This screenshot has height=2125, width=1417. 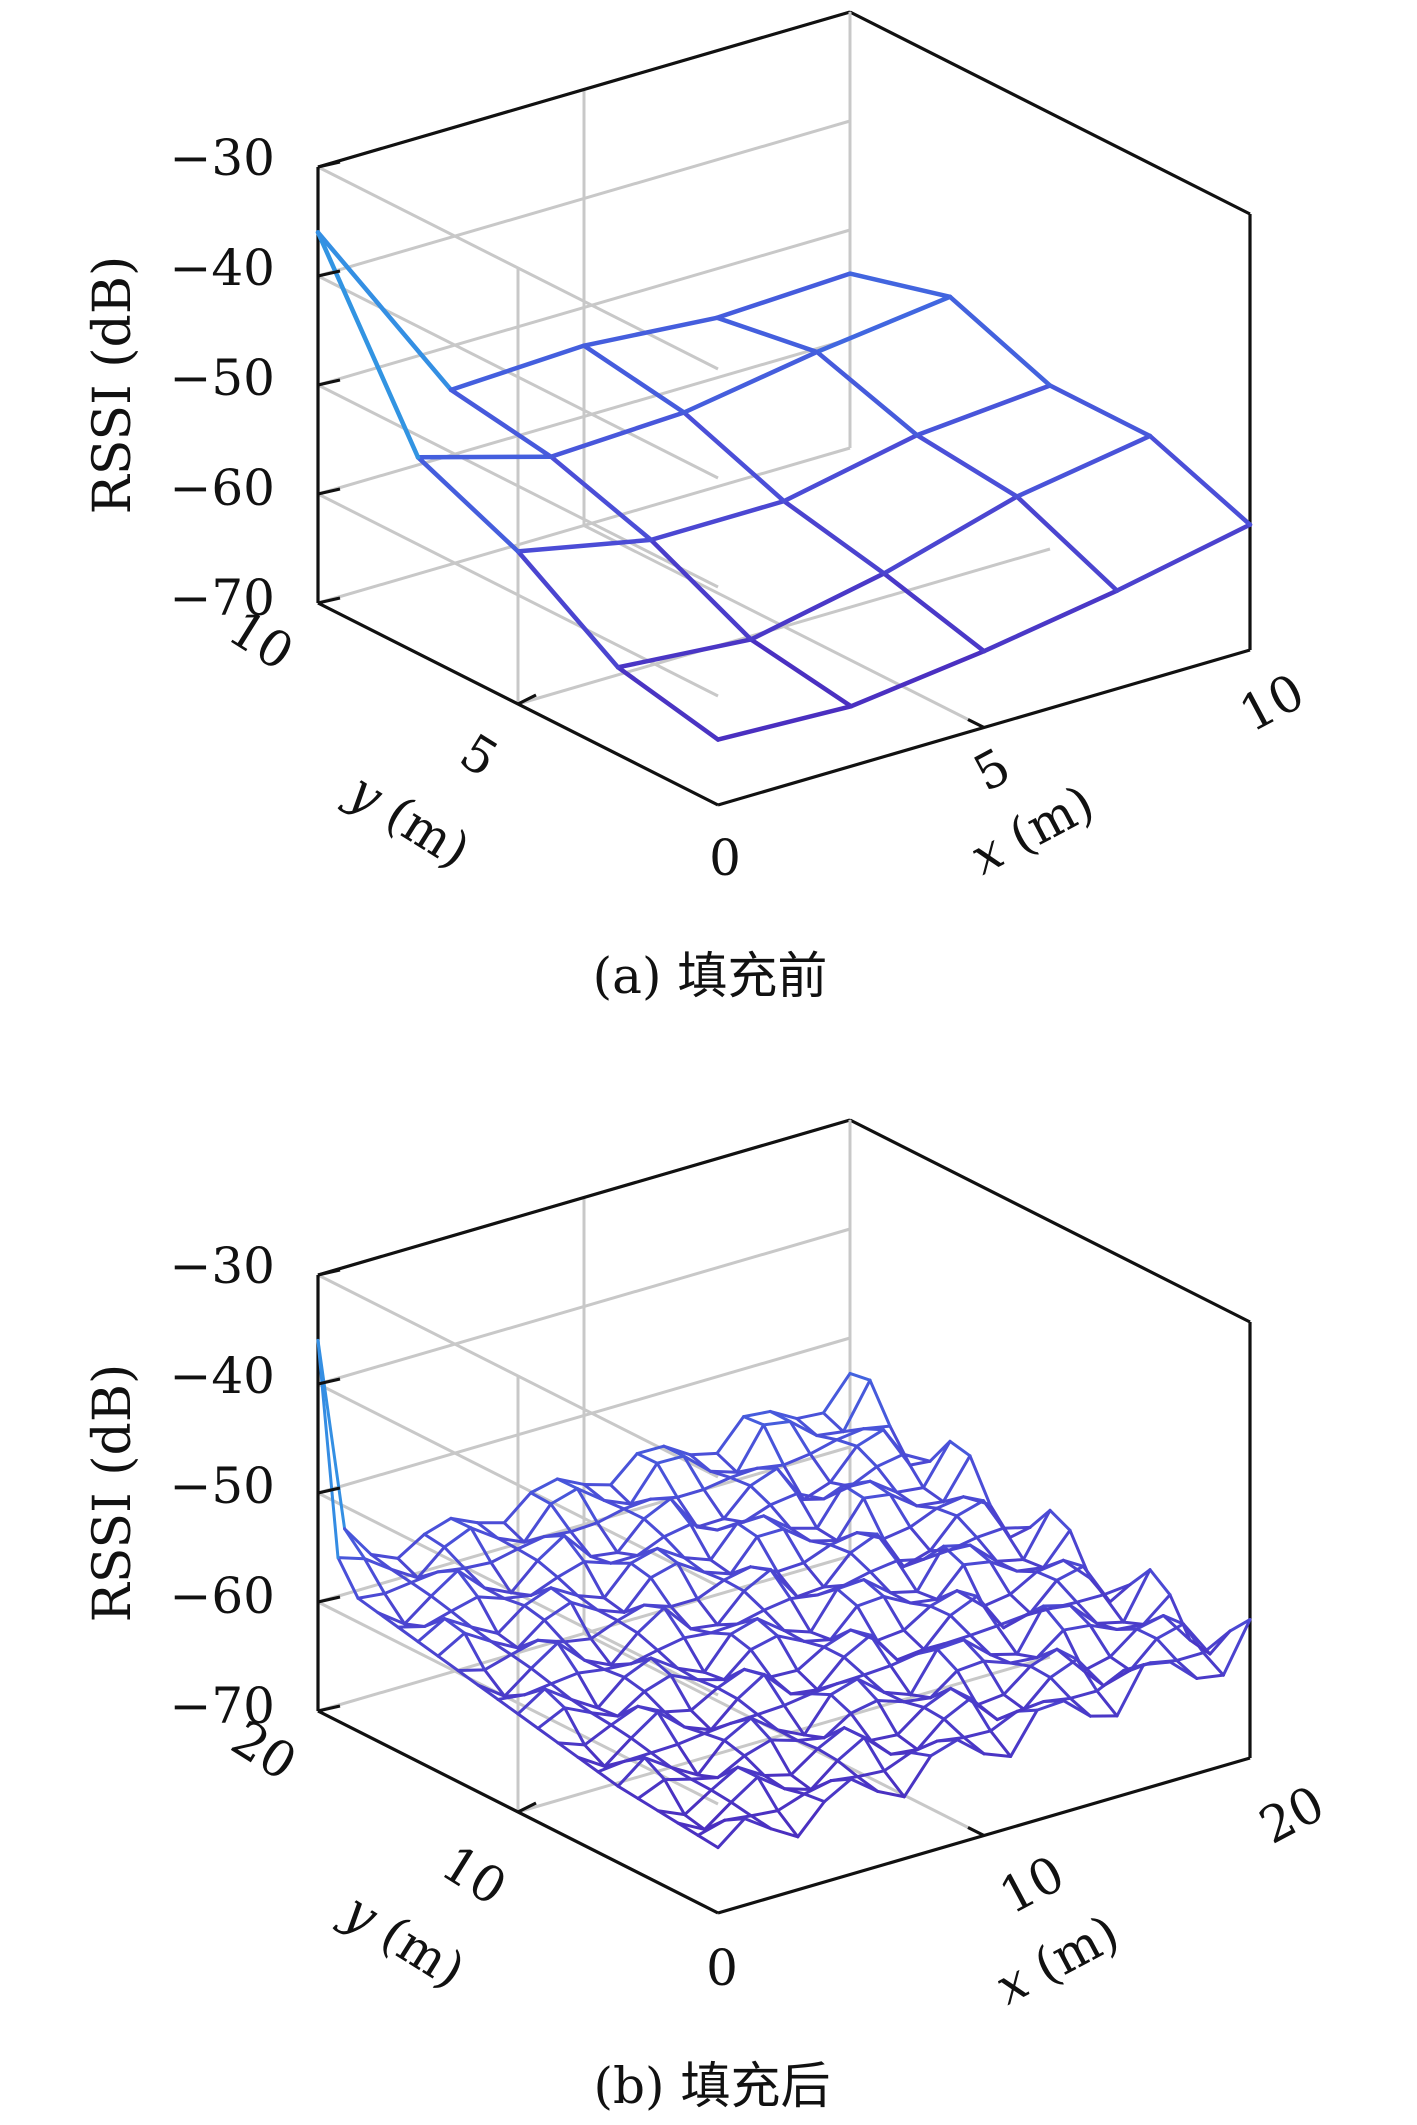 What do you see at coordinates (329, 1490) in the screenshot?
I see `z-tick-mark` at bounding box center [329, 1490].